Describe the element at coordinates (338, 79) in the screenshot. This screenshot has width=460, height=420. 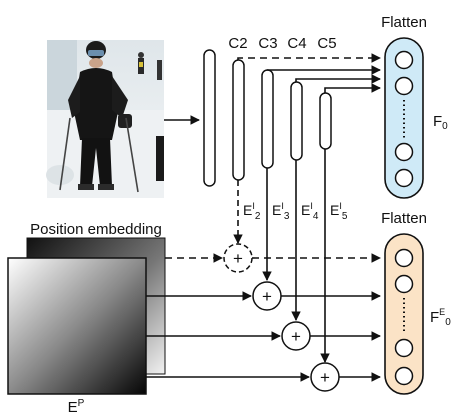
I see `c4-arrow-to-flatten` at that location.